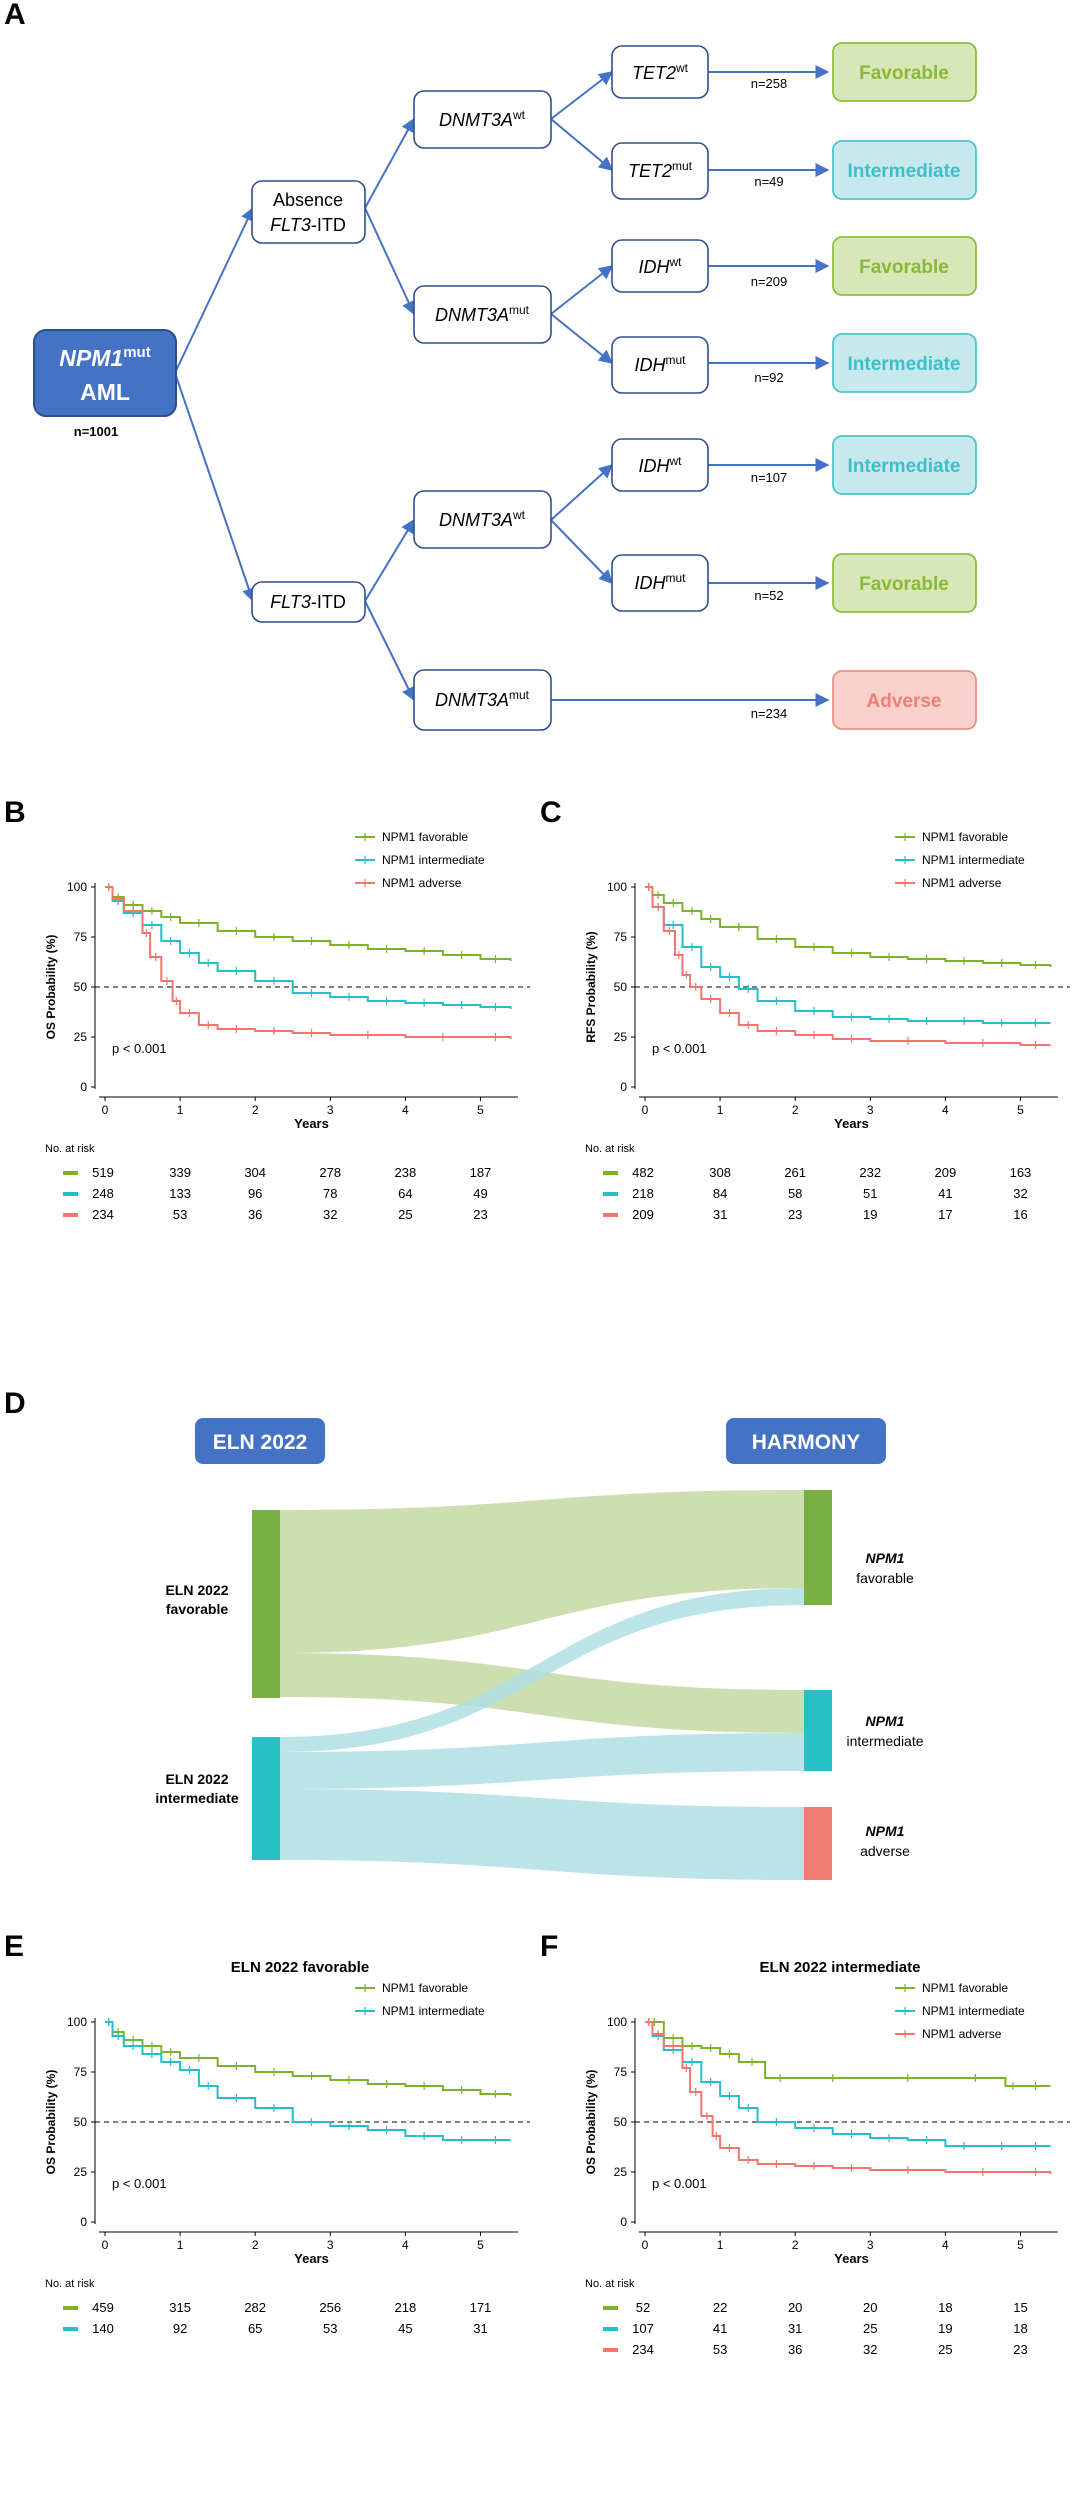 The height and width of the screenshot is (2493, 1072). Describe the element at coordinates (180, 2328) in the screenshot. I see `km-risk-value: 92` at that location.